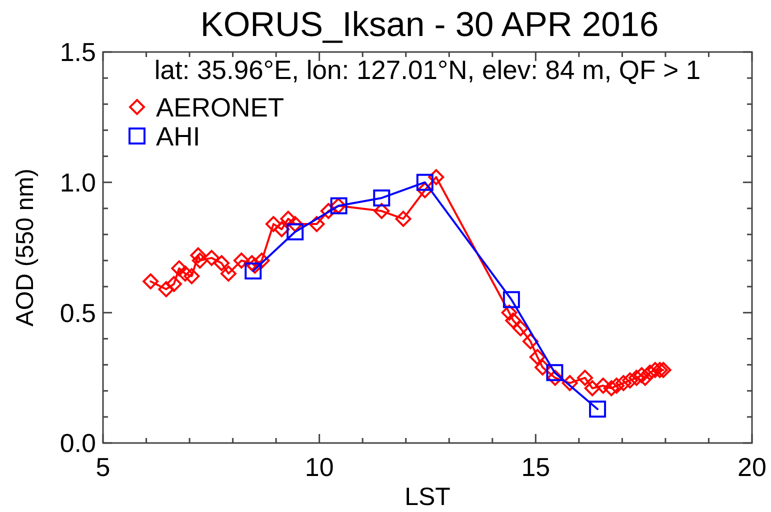 The width and height of the screenshot is (771, 512). Describe the element at coordinates (78, 313) in the screenshot. I see `y-tick-label: 0.5` at that location.